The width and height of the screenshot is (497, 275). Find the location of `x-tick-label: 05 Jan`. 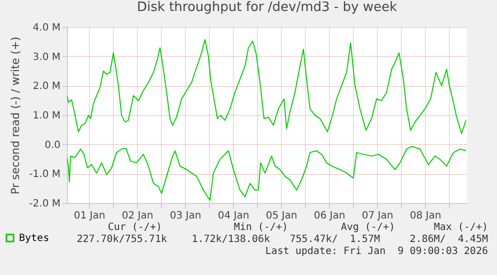

x-tick-label: 05 Jan is located at coordinates (282, 216).